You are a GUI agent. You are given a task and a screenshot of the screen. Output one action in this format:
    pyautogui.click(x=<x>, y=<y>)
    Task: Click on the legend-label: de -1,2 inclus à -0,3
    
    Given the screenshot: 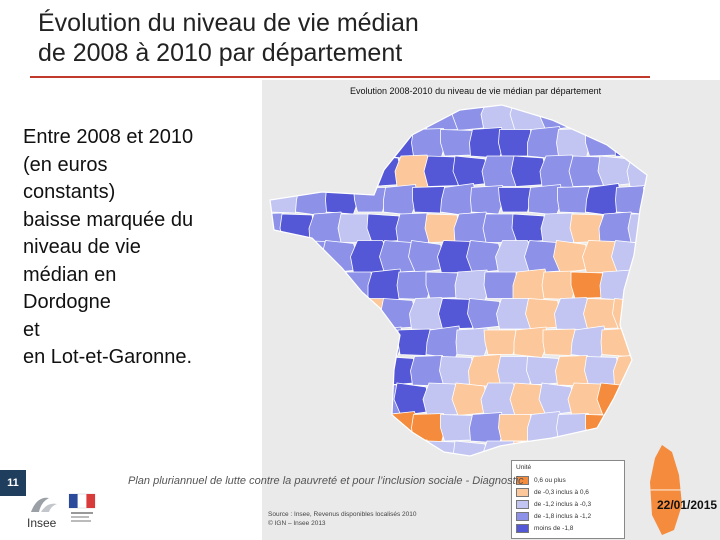 What is the action you would take?
    pyautogui.click(x=563, y=504)
    